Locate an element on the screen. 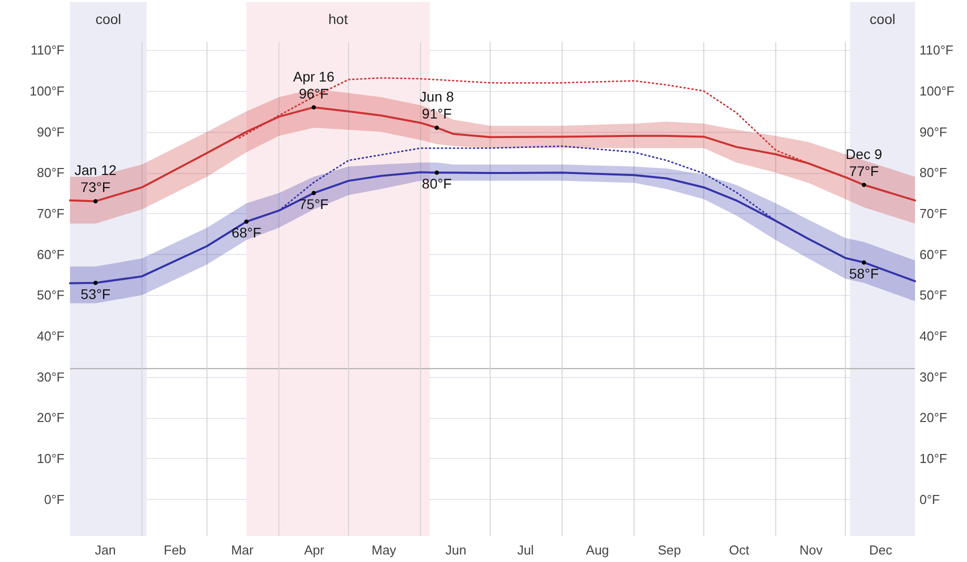  y2-tick-label: 50°F is located at coordinates (934, 295).